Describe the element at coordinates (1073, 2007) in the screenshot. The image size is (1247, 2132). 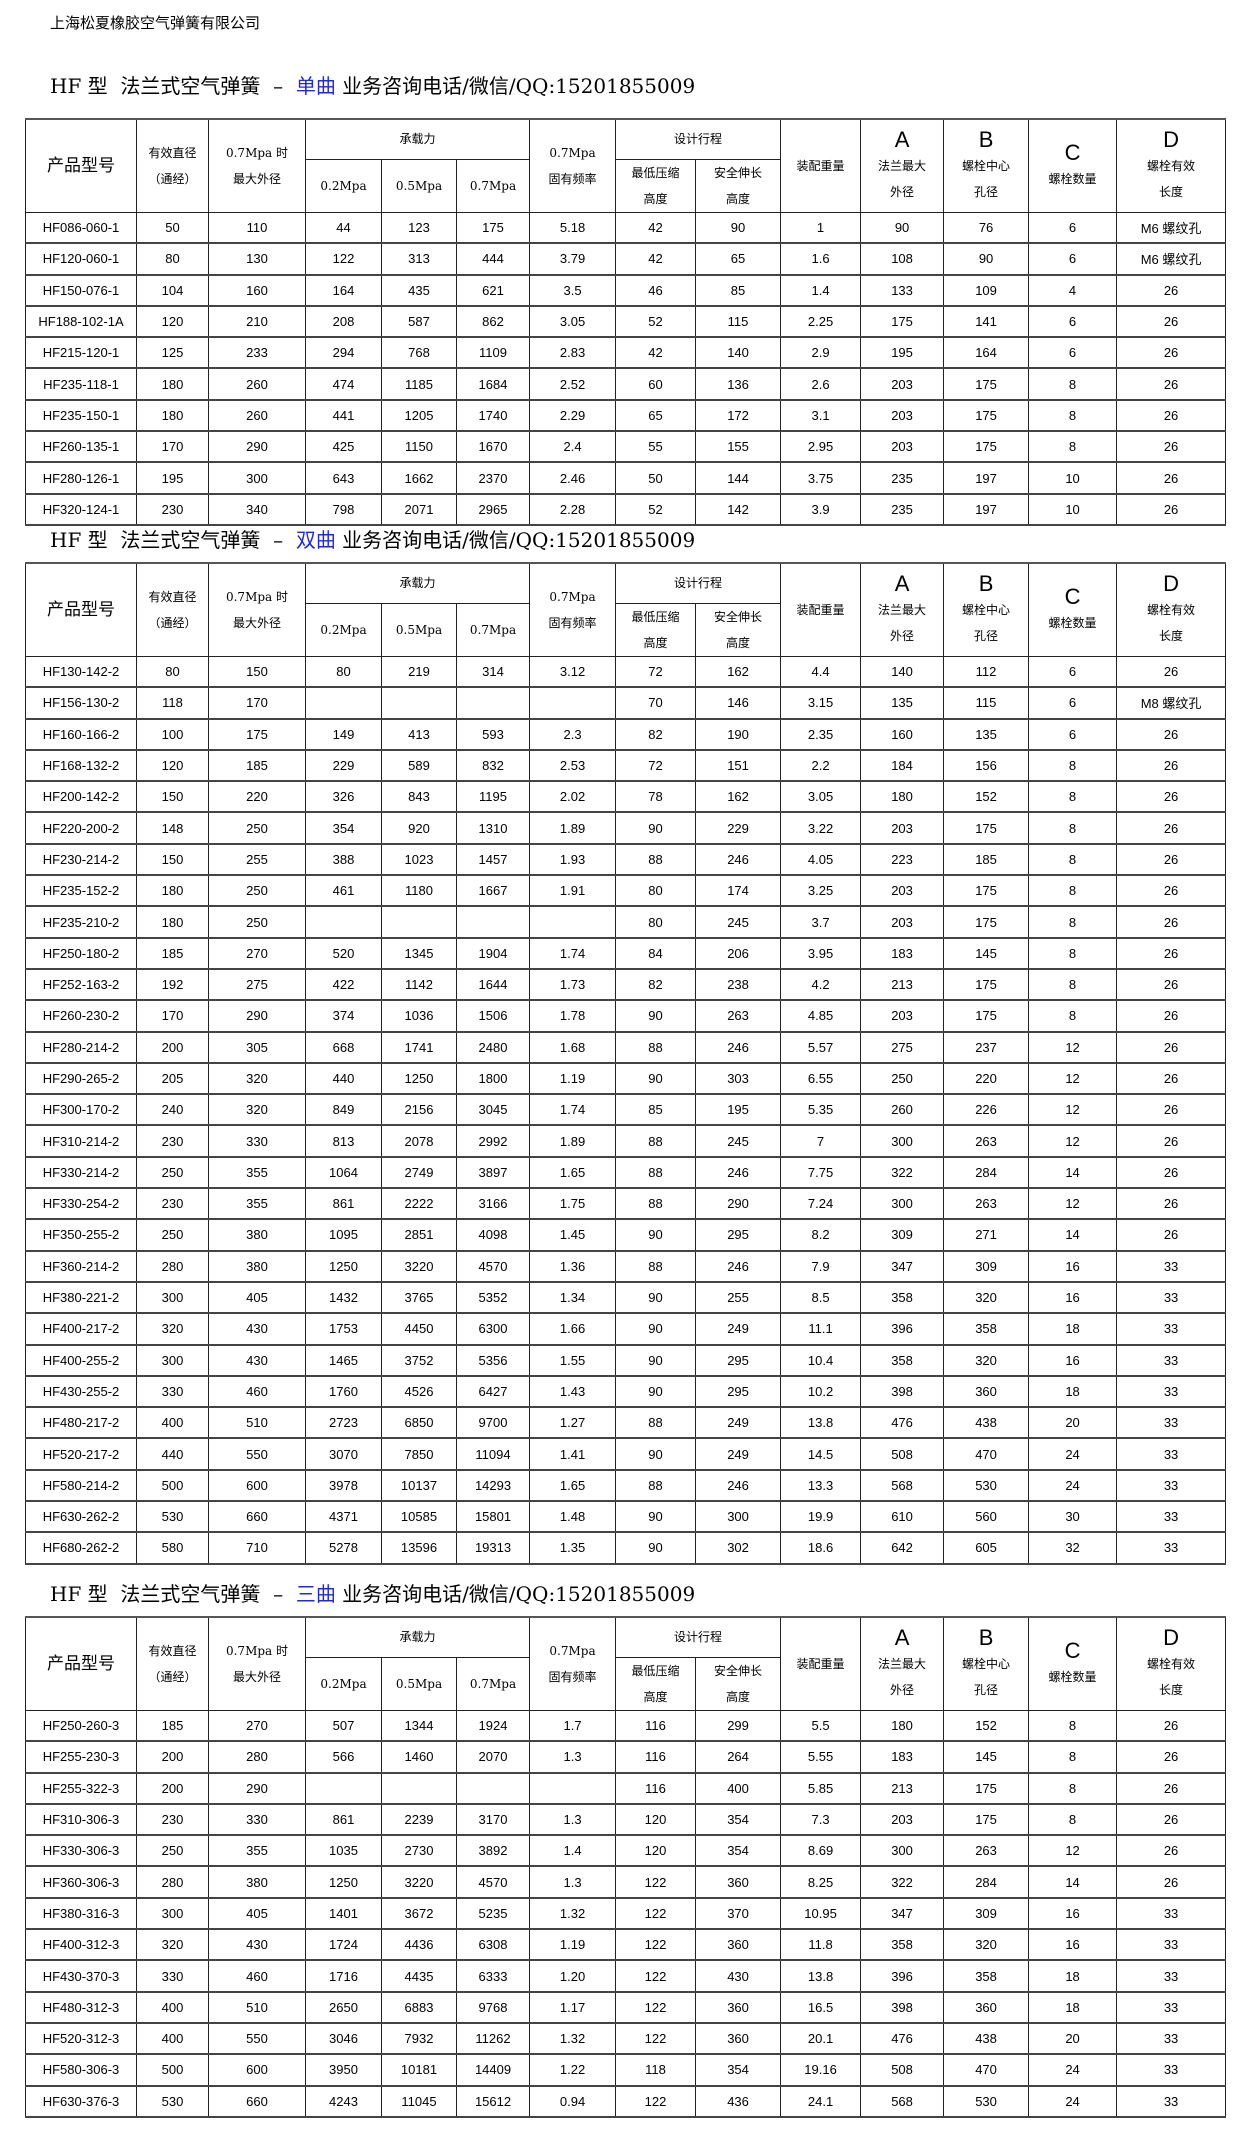
I see `cell-bolt-count: 18` at that location.